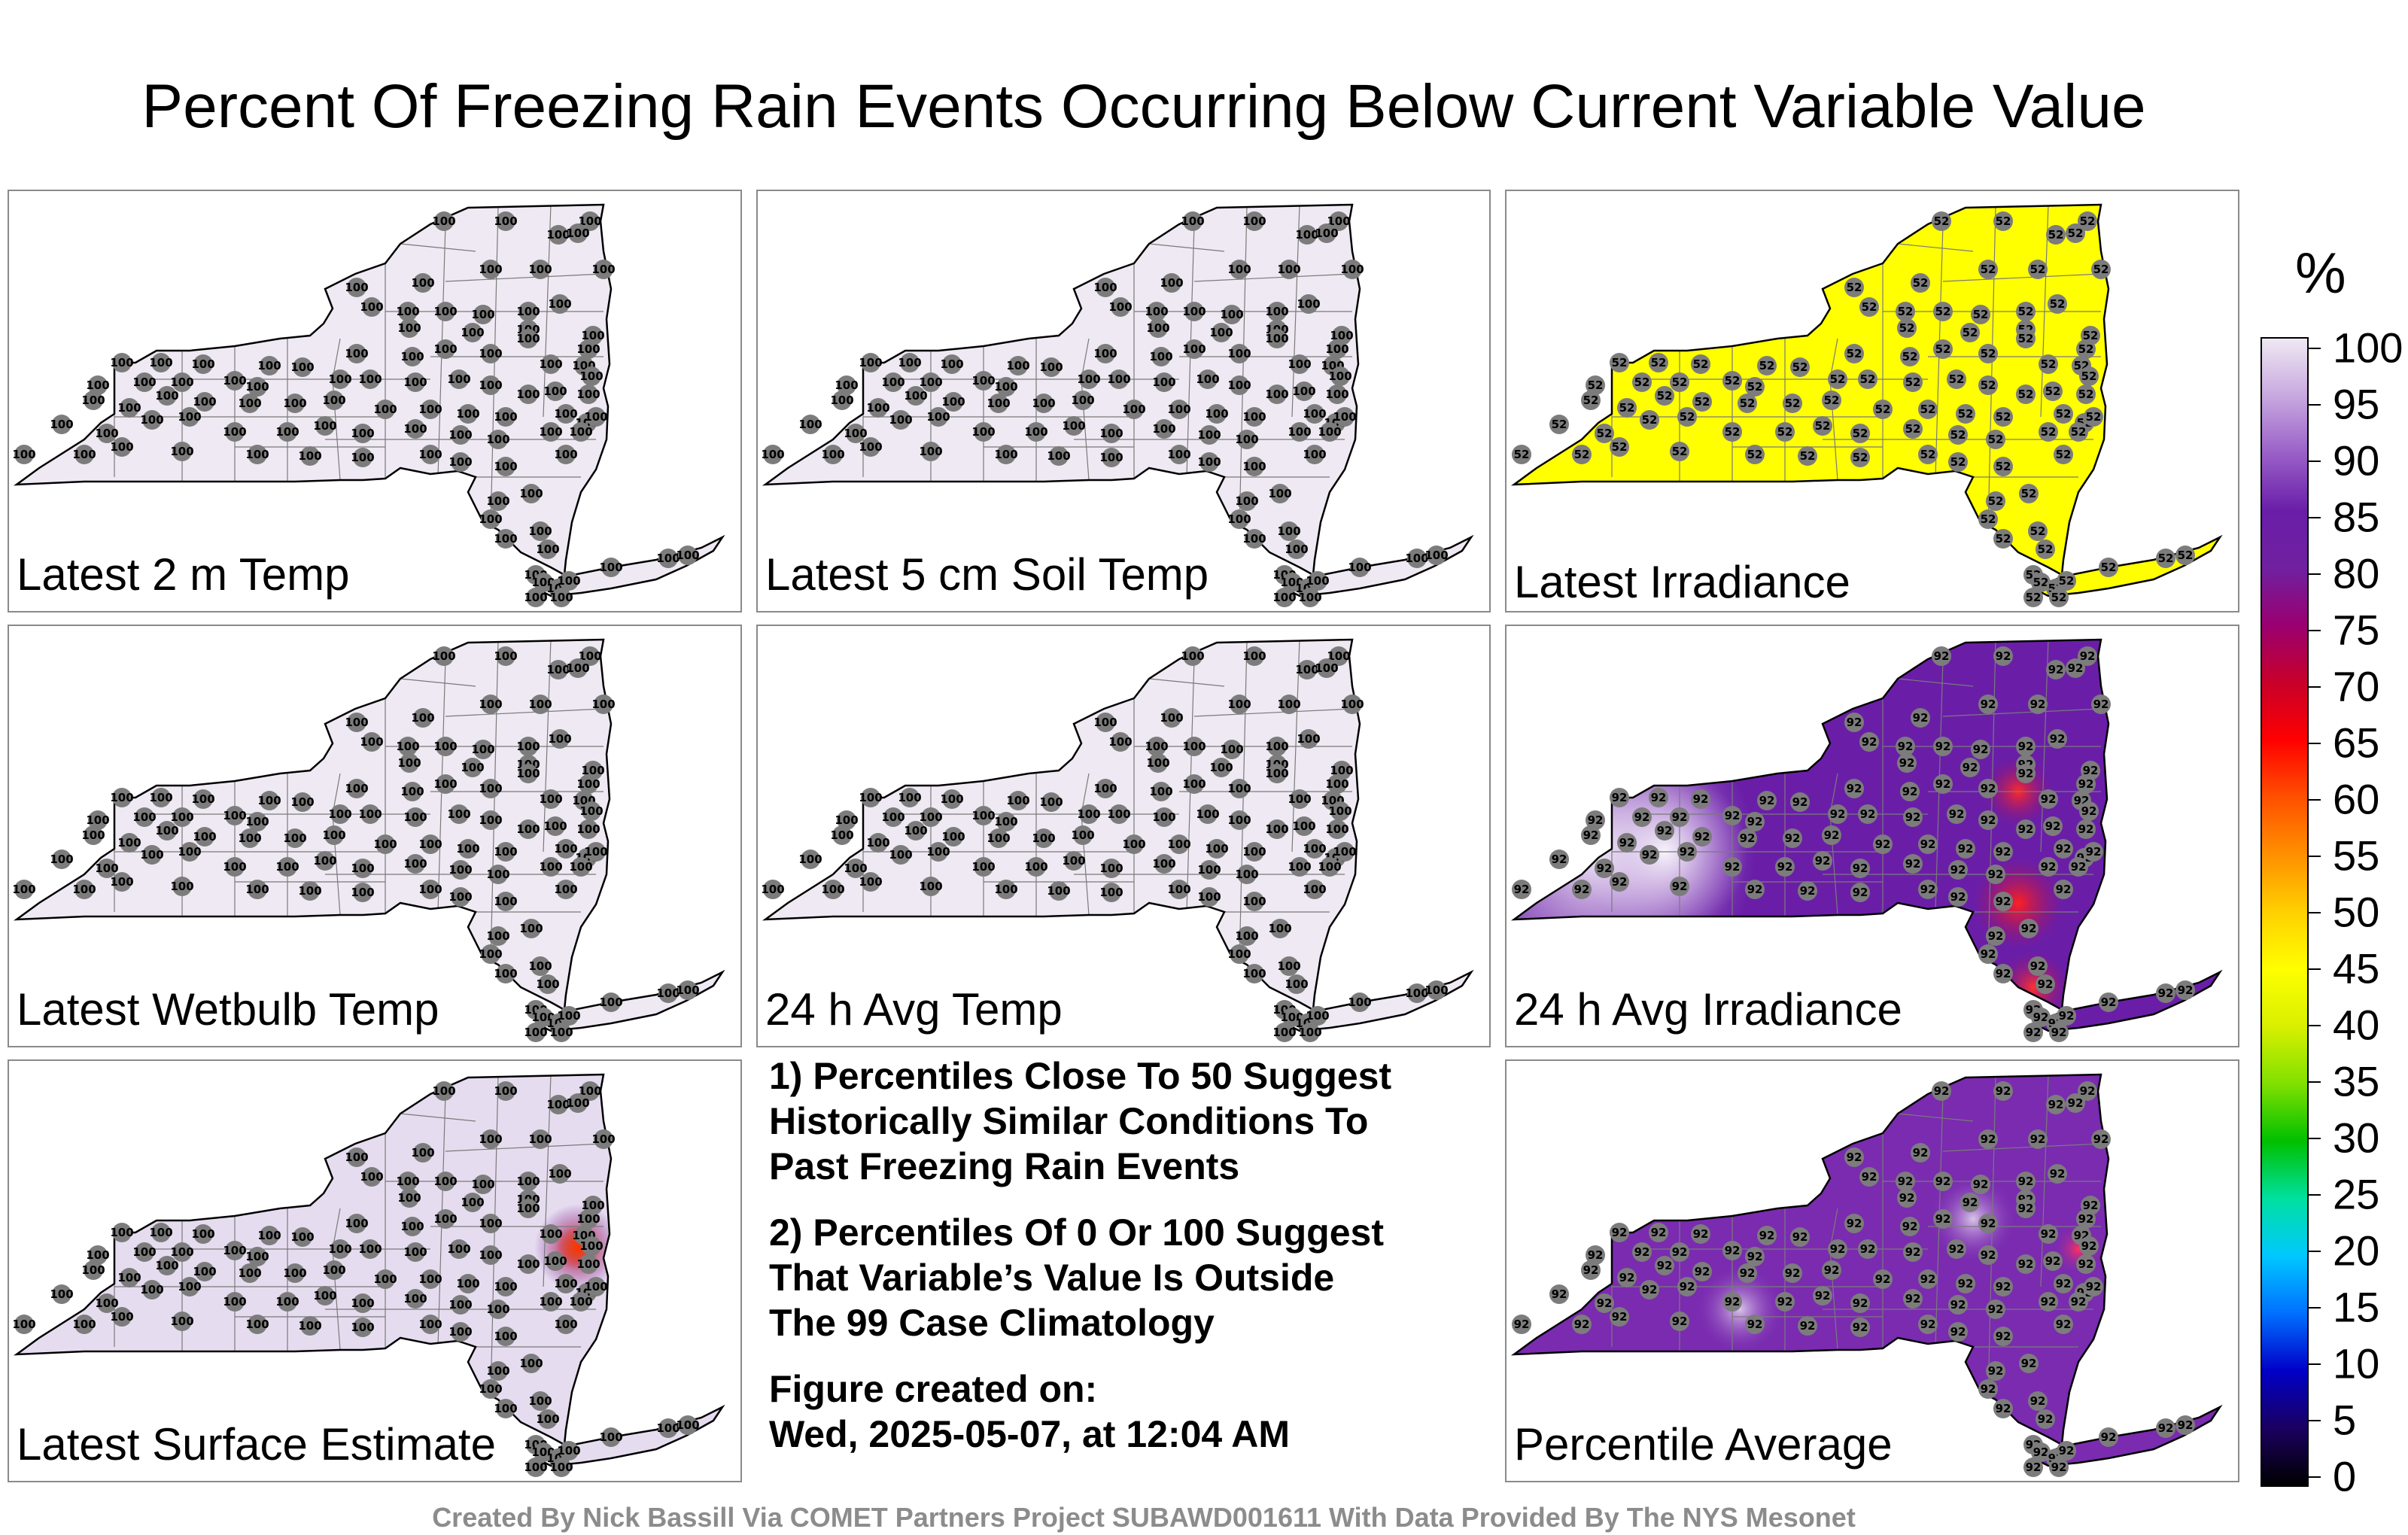  Describe the element at coordinates (1811, 1259) in the screenshot. I see `state-shape` at that location.